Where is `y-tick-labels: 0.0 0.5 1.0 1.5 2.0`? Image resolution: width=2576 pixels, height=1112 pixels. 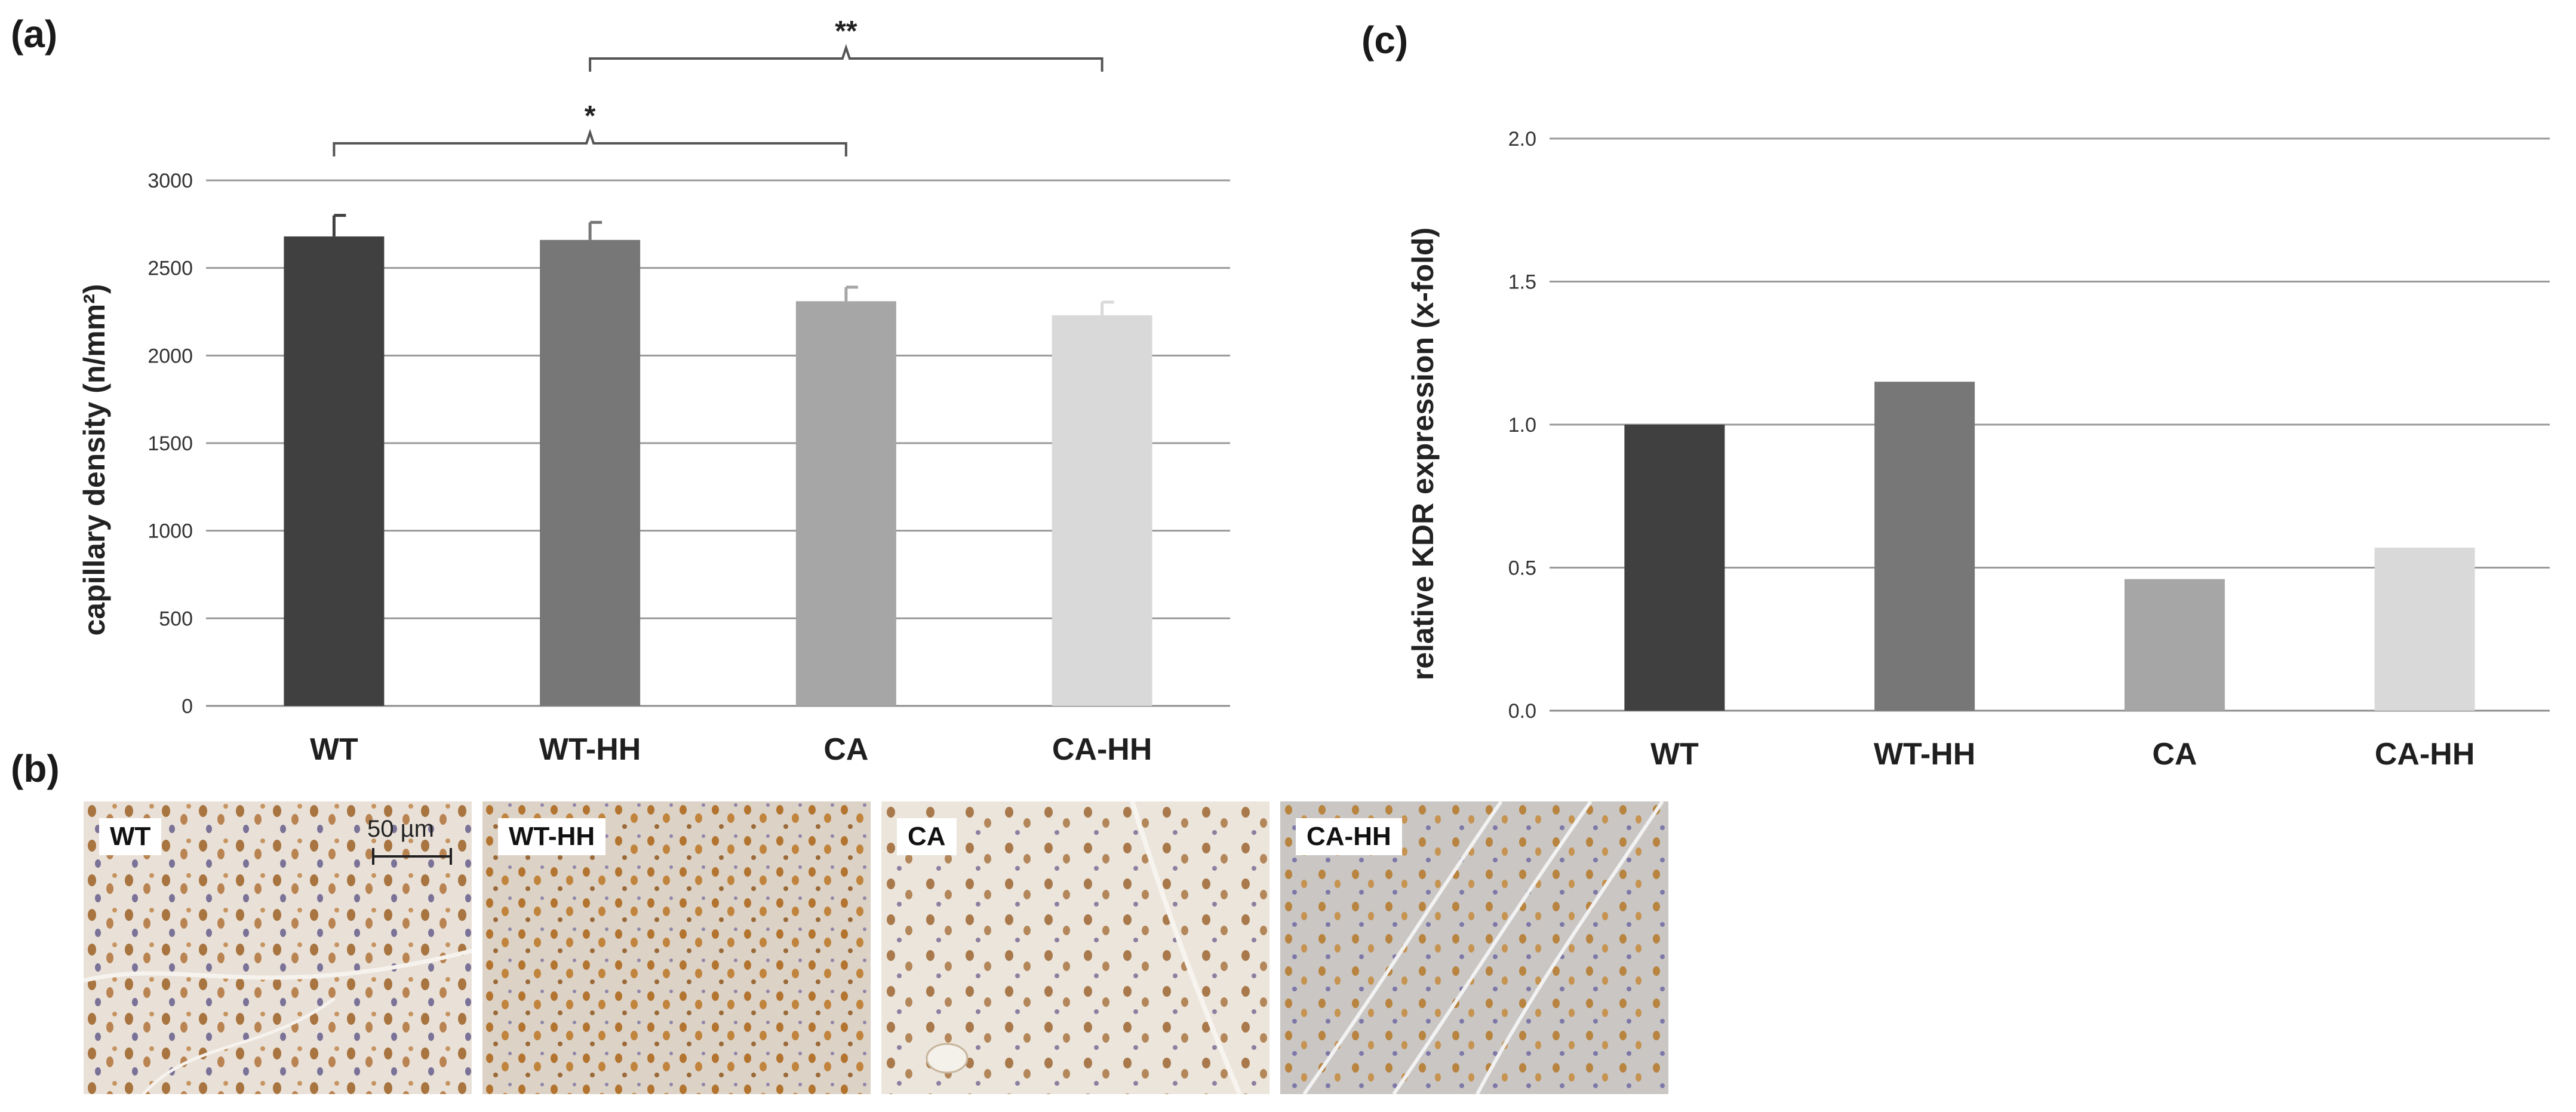 y-tick-labels: 0.0 0.5 1.0 1.5 2.0 is located at coordinates (1522, 425).